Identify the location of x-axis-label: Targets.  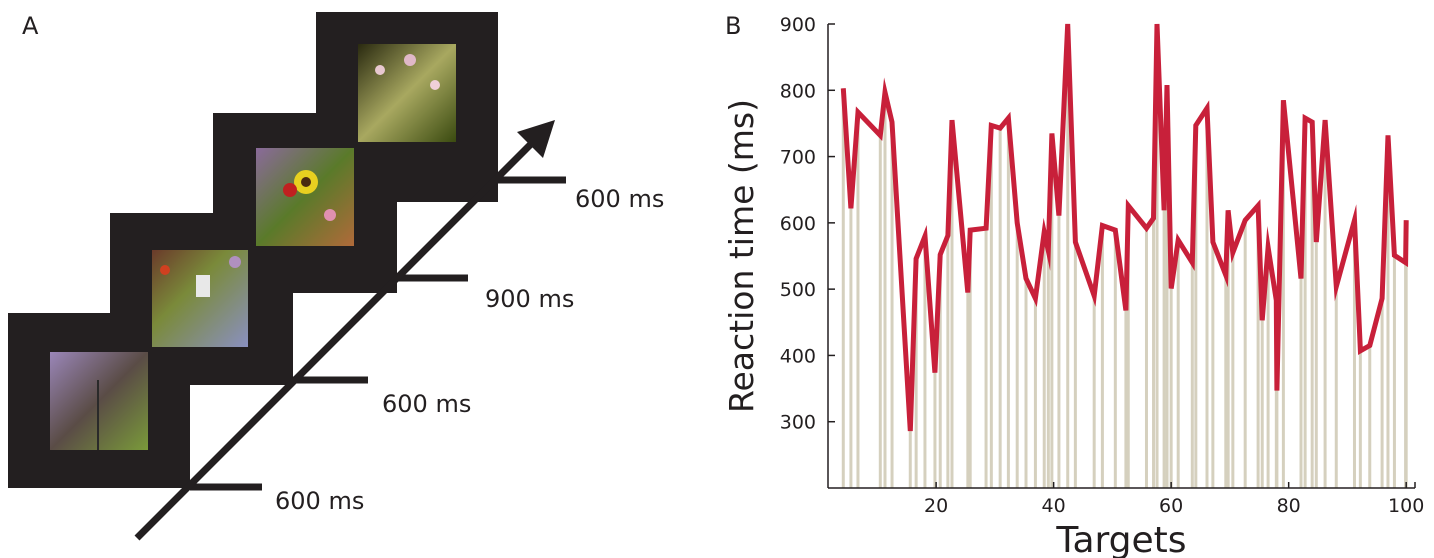
(1120, 539).